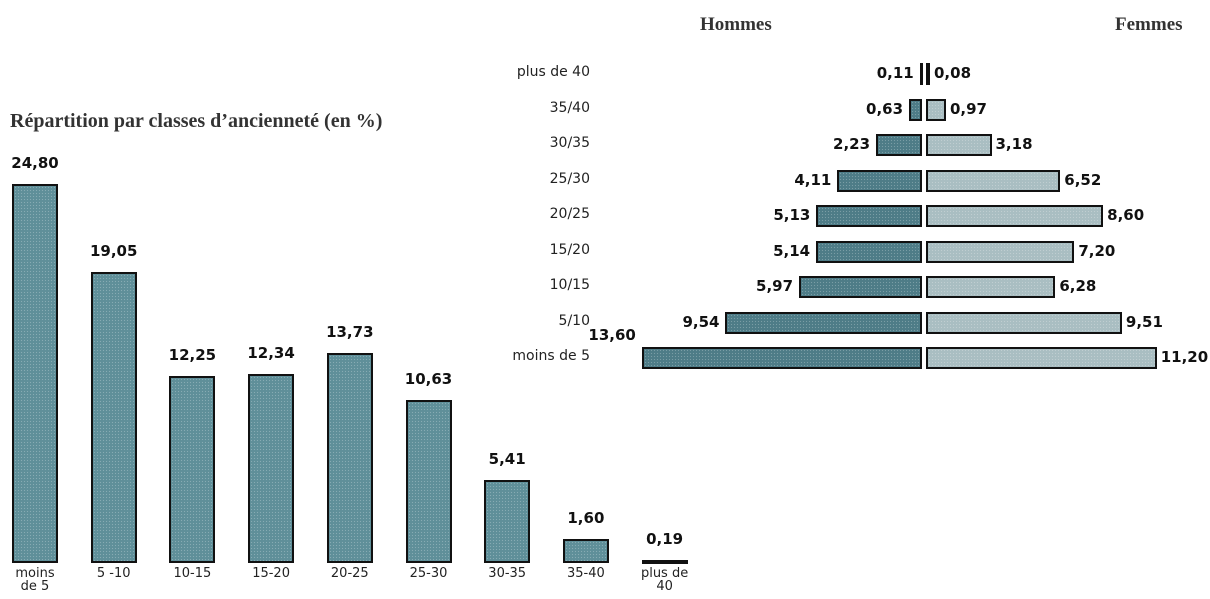 The width and height of the screenshot is (1210, 599). Describe the element at coordinates (551, 356) in the screenshot. I see `y-tick-label: moins de 5` at that location.